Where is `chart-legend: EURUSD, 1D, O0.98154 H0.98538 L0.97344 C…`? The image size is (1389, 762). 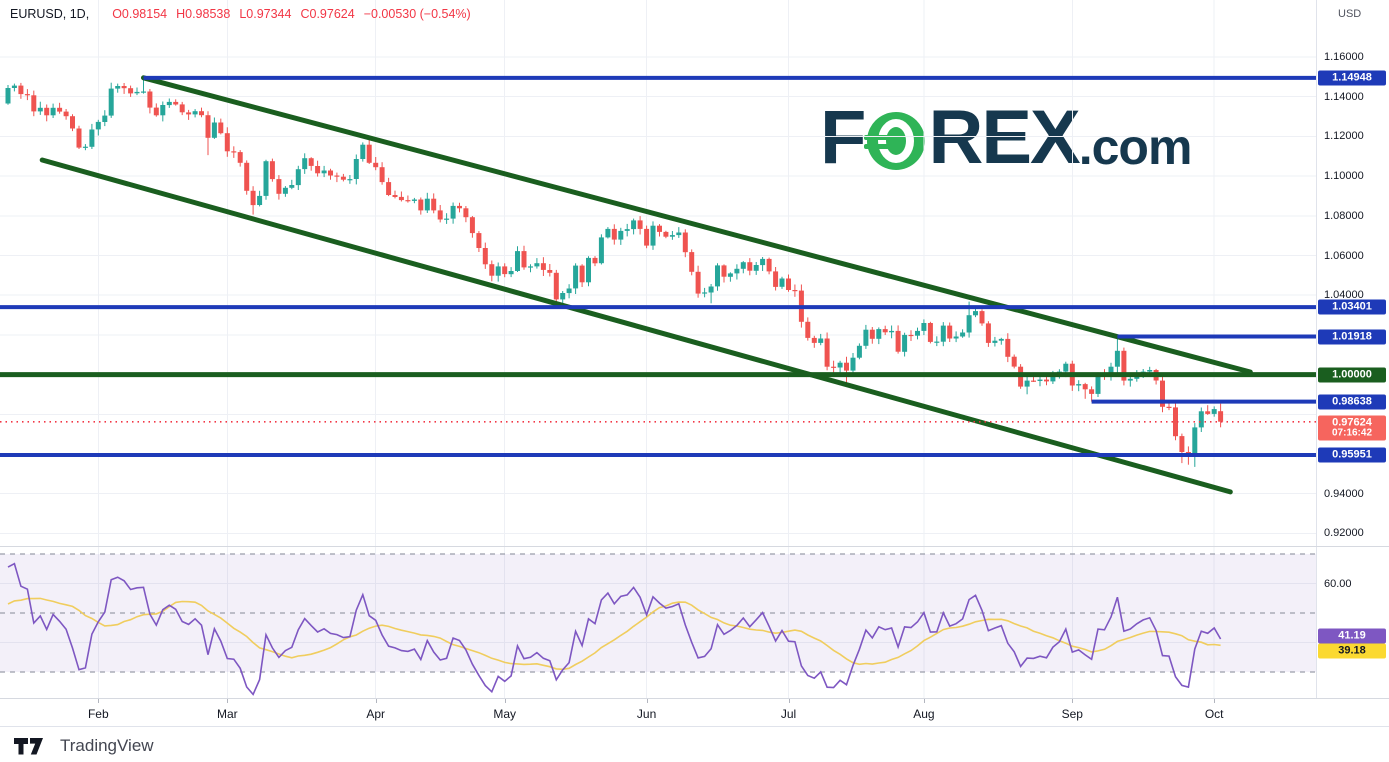
chart-legend: EURUSD, 1D, O0.98154 H0.98538 L0.97344 C… is located at coordinates (240, 14).